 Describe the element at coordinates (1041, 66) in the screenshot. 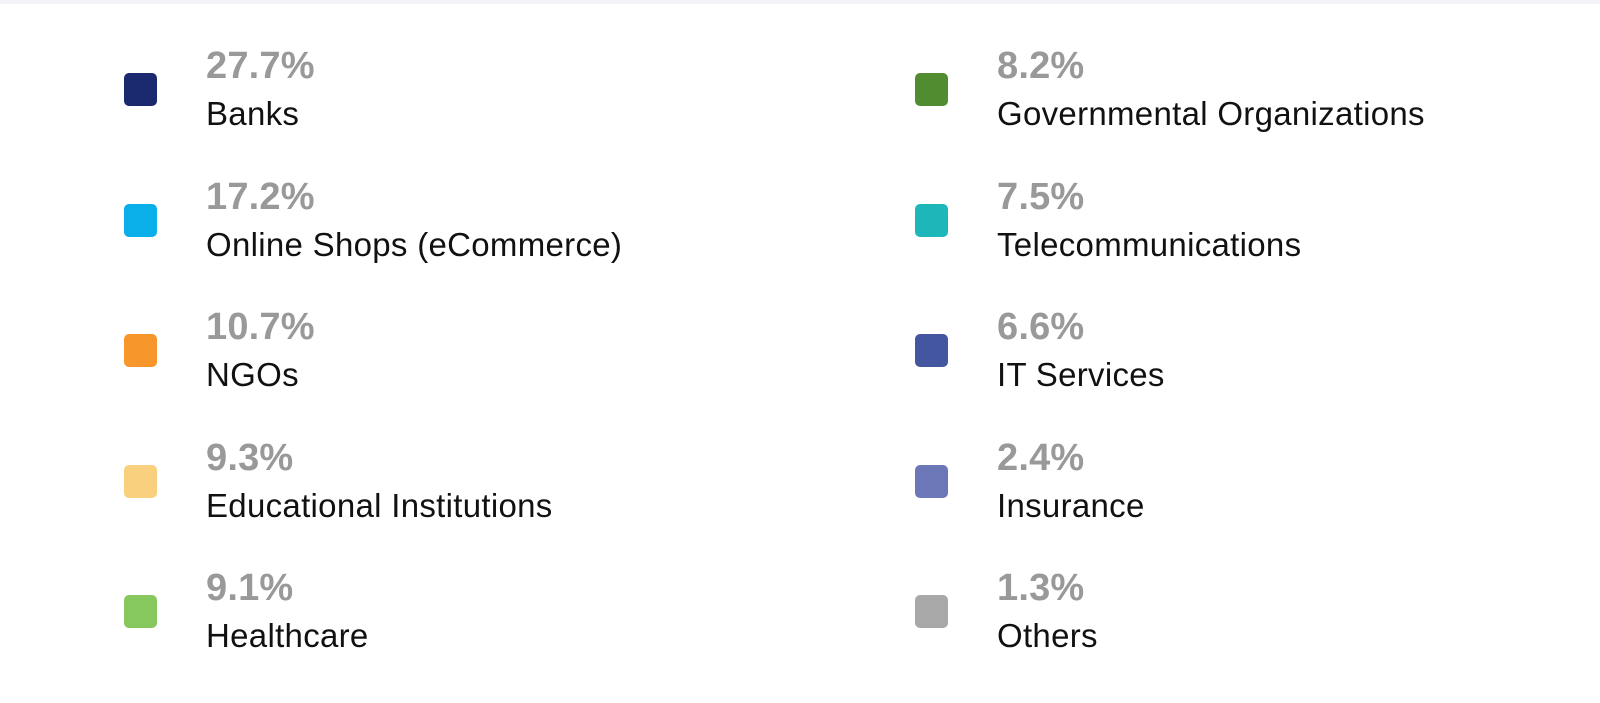

I see `legend-percent: 8.2%` at that location.